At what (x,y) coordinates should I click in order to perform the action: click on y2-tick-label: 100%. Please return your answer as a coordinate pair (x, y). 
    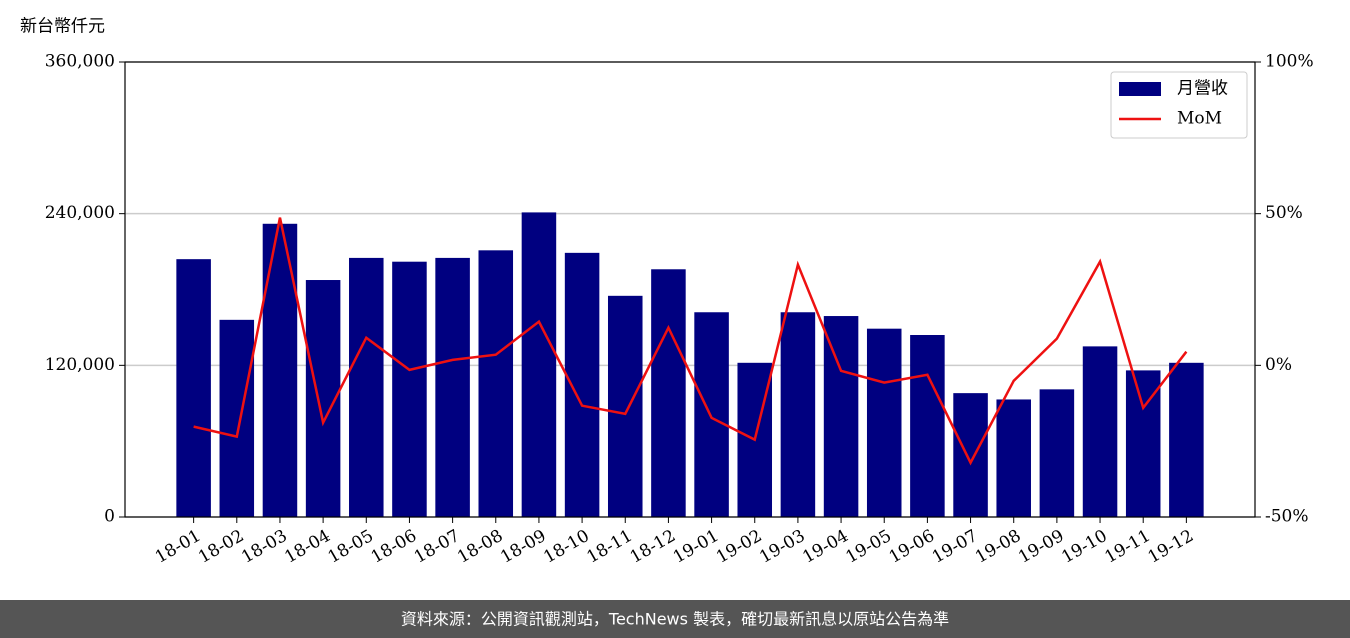
    Looking at the image, I should click on (1289, 62).